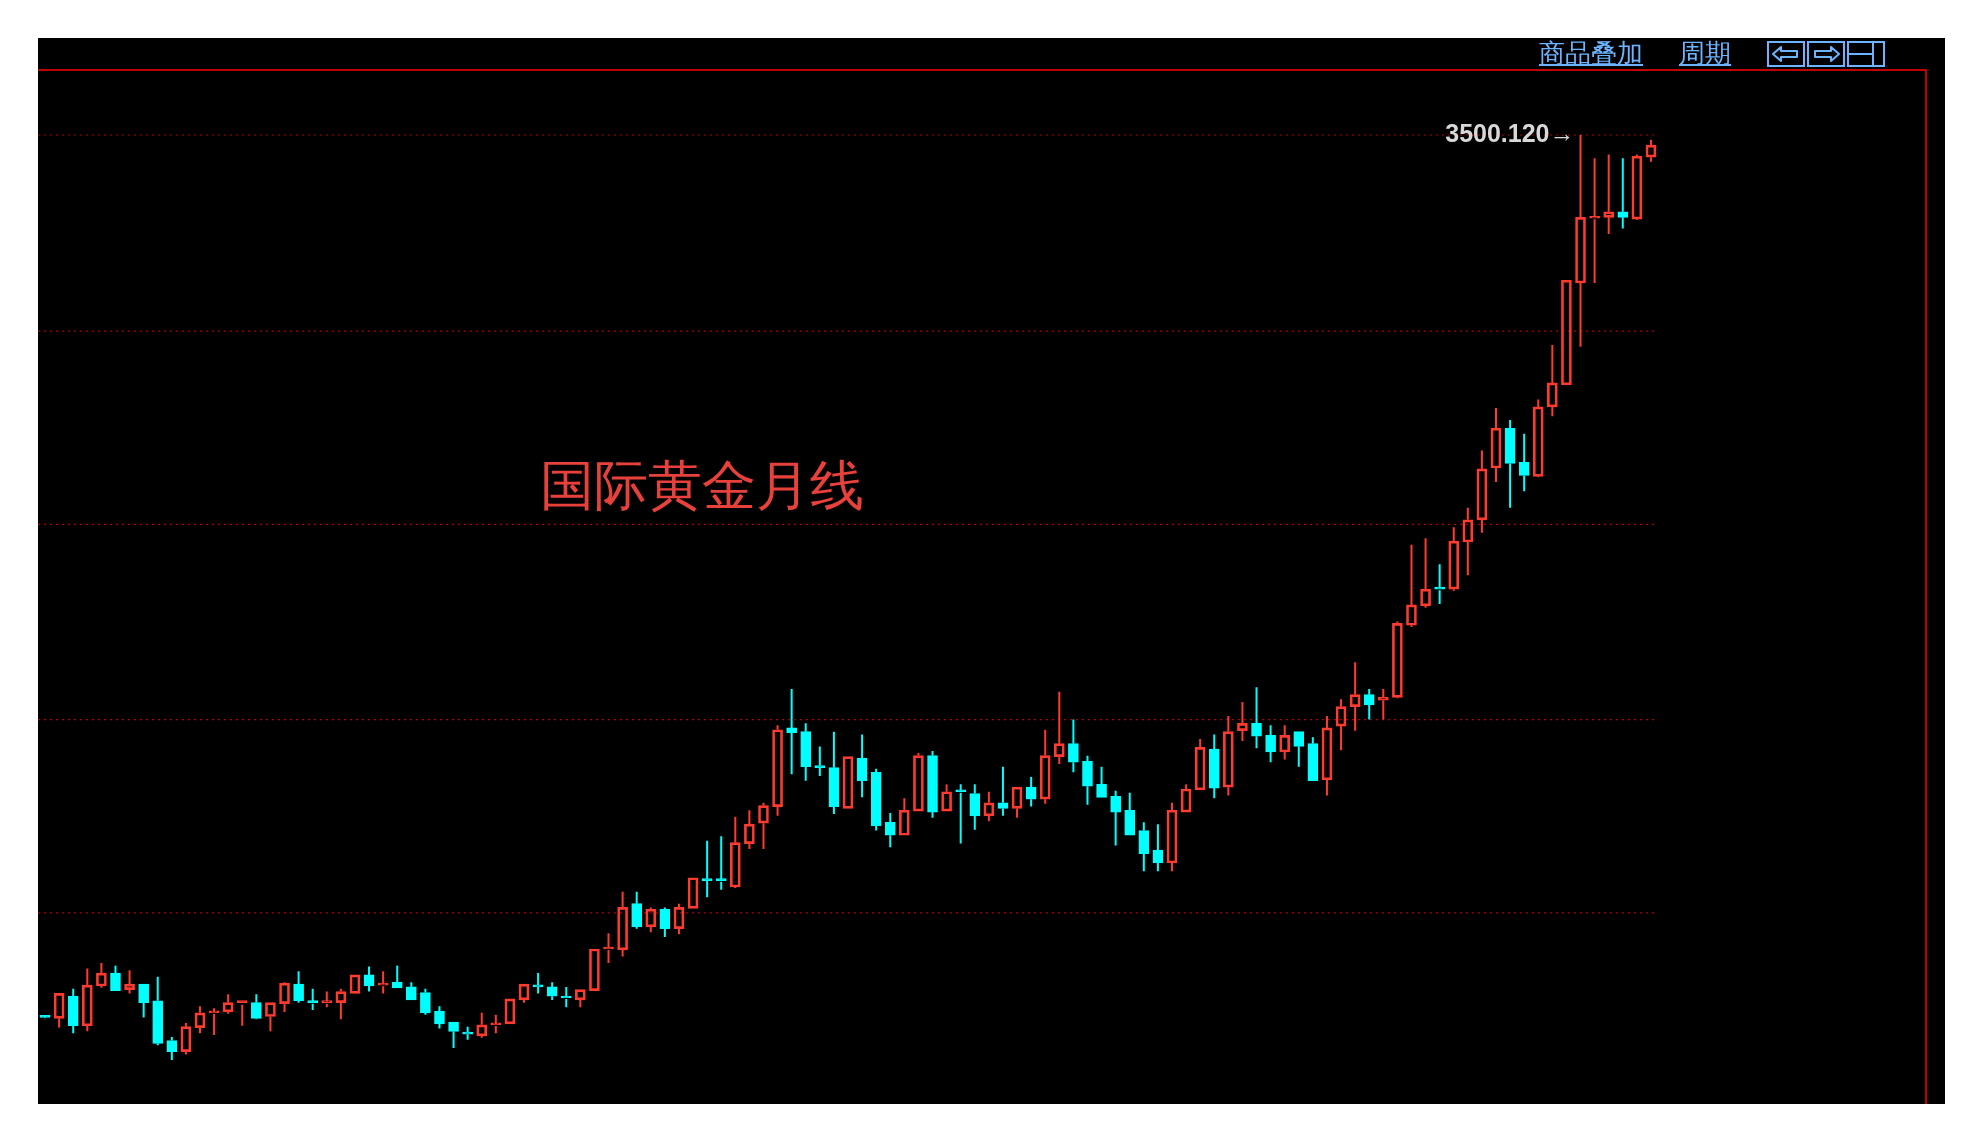  I want to click on text: 国际黄金月线, so click(702, 486).